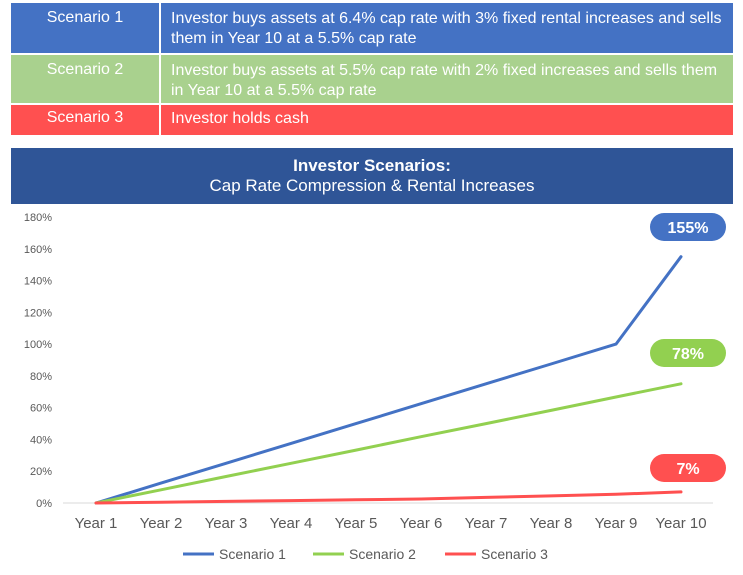  Describe the element at coordinates (38, 250) in the screenshot. I see `y-tick-label: 160%` at that location.